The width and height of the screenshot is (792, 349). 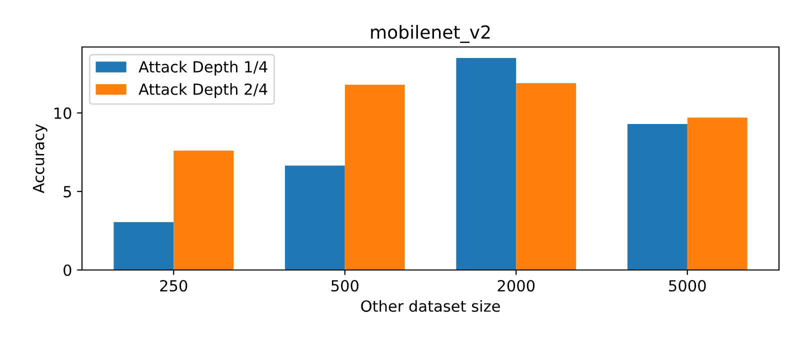 I want to click on y-axis-title: Accuracy, so click(x=40, y=159).